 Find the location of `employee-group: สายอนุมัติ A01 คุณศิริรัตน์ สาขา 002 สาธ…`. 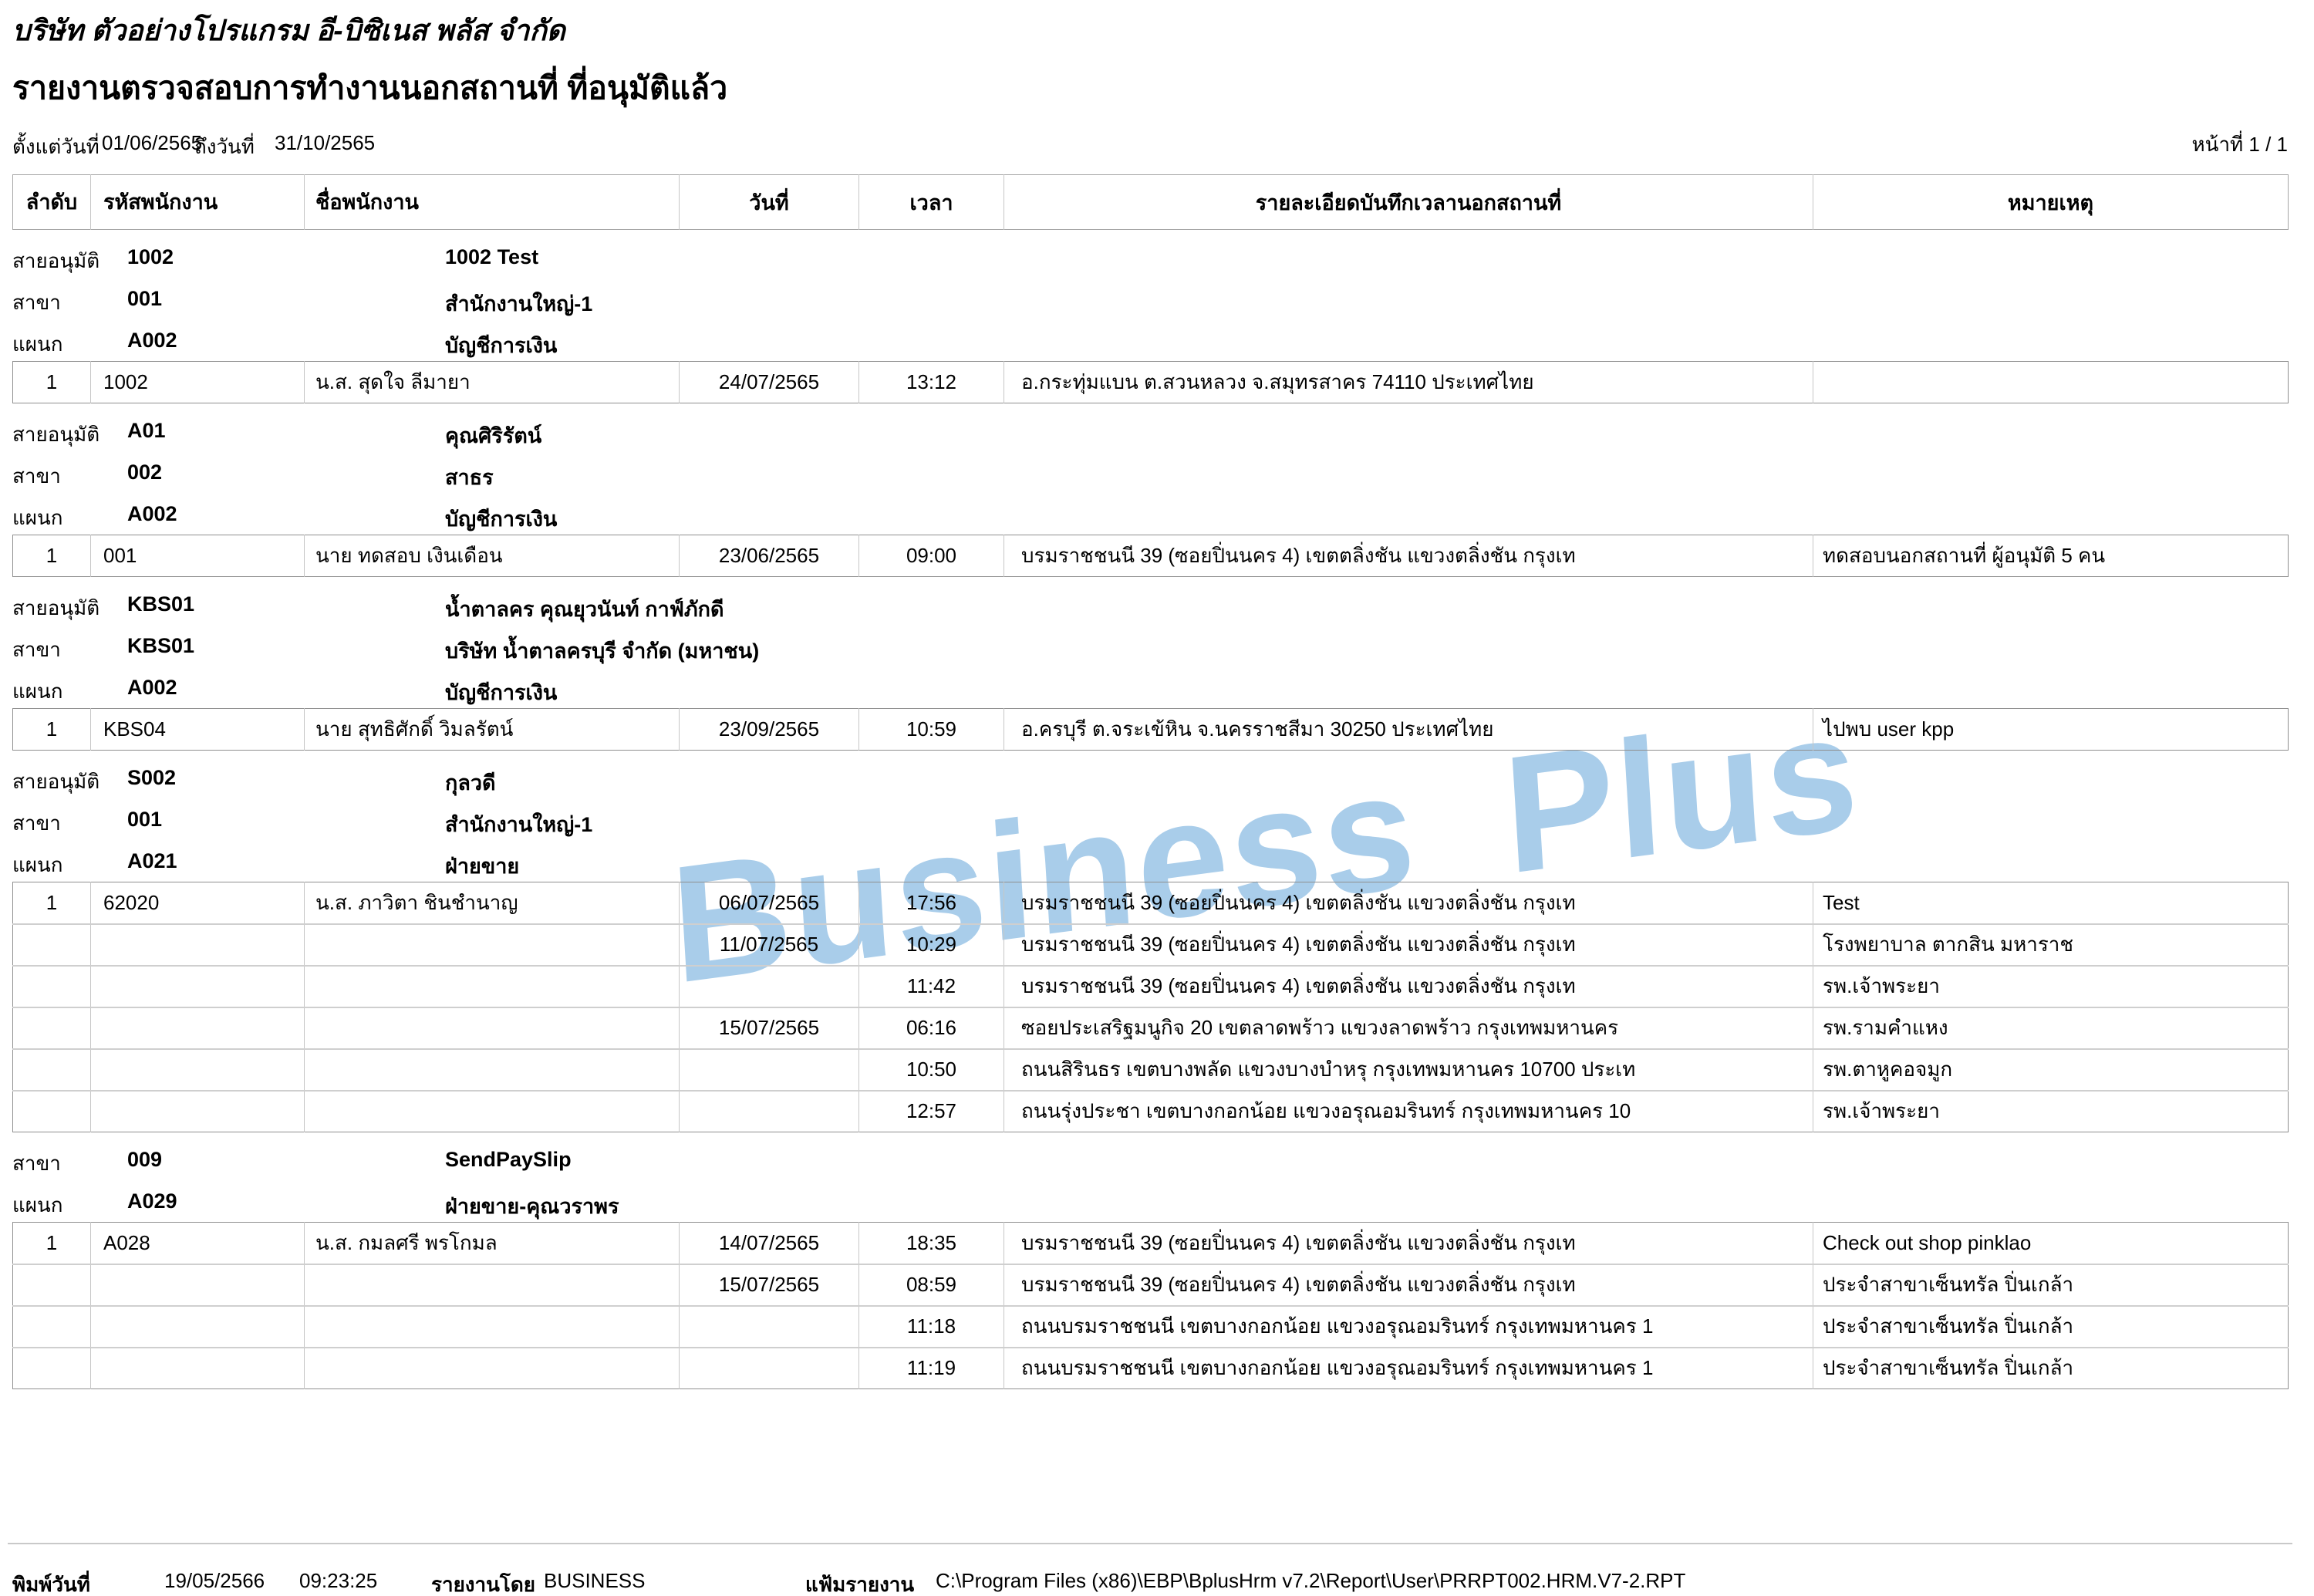

employee-group: สายอนุมัติ A01 คุณศิริรัตน์ สาขา 002 สาธ… is located at coordinates (1150, 493).